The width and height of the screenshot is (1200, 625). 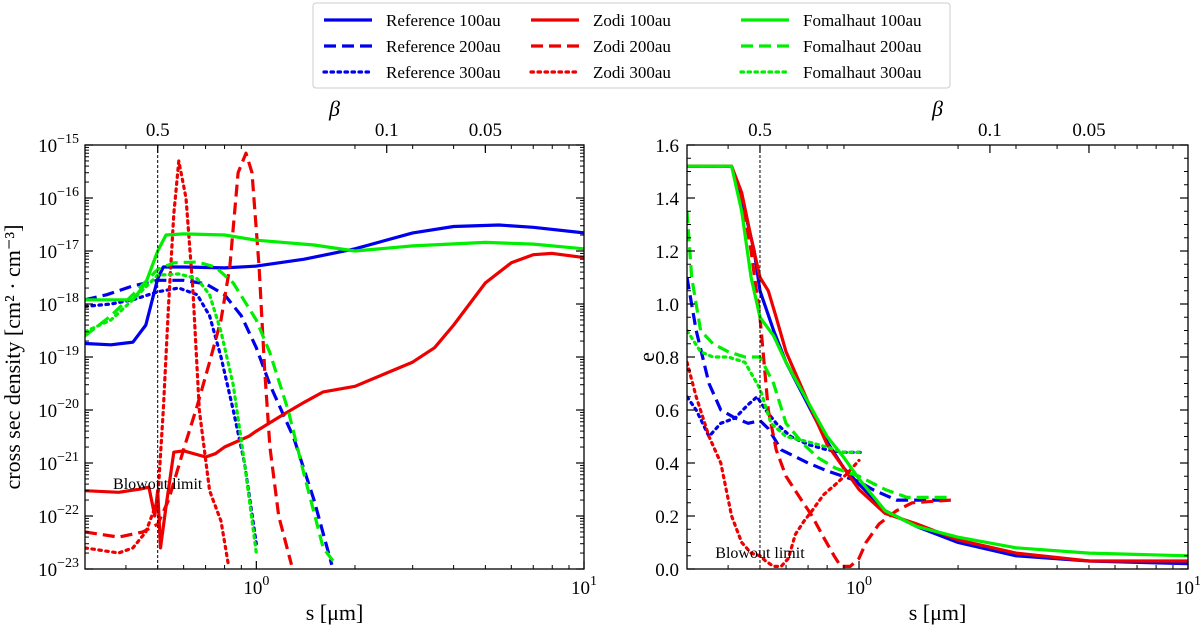 I want to click on legend-label: Reference 100au, so click(x=443, y=20).